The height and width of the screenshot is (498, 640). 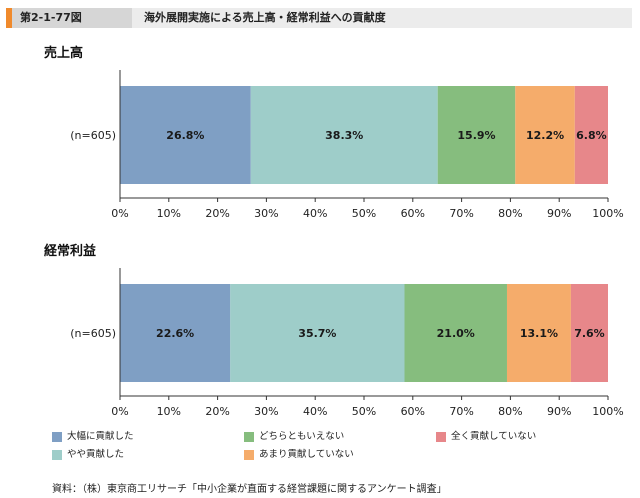 I want to click on data-label: 6.8%, so click(x=591, y=135).